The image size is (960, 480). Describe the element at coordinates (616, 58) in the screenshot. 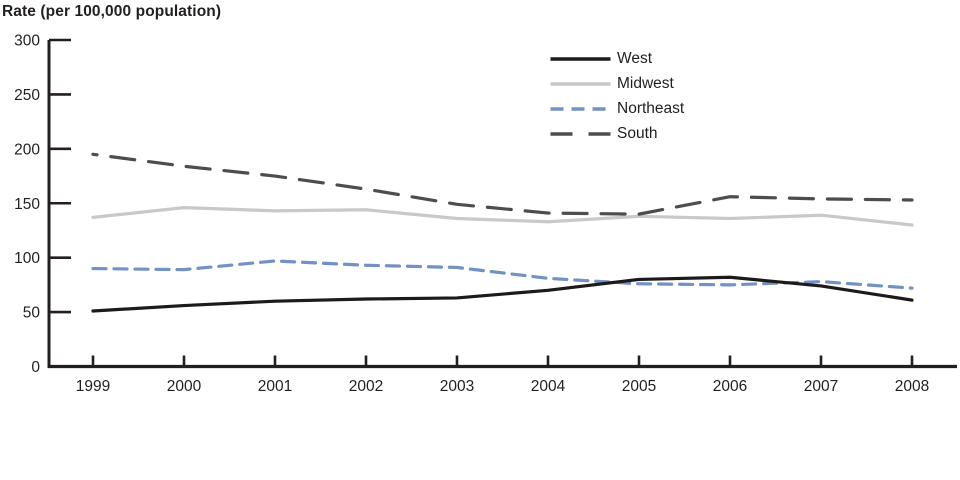

I see `legend-item-west: West` at that location.